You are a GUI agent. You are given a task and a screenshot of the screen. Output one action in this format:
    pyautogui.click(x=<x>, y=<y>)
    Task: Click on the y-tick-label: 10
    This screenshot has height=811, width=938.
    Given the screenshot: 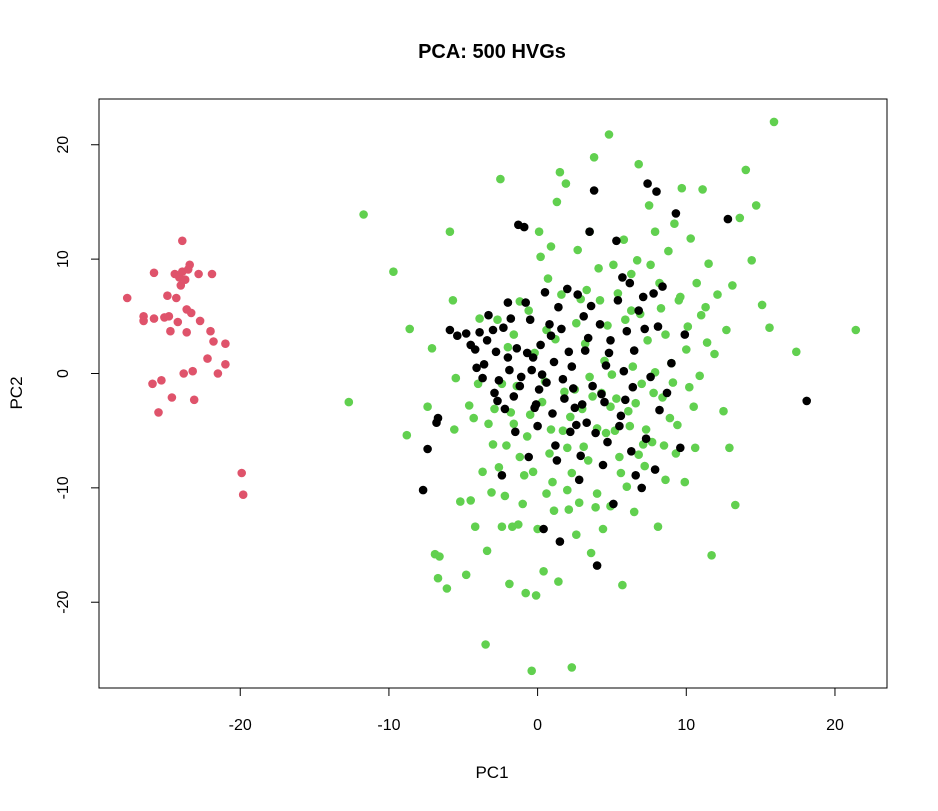 What is the action you would take?
    pyautogui.click(x=63, y=259)
    